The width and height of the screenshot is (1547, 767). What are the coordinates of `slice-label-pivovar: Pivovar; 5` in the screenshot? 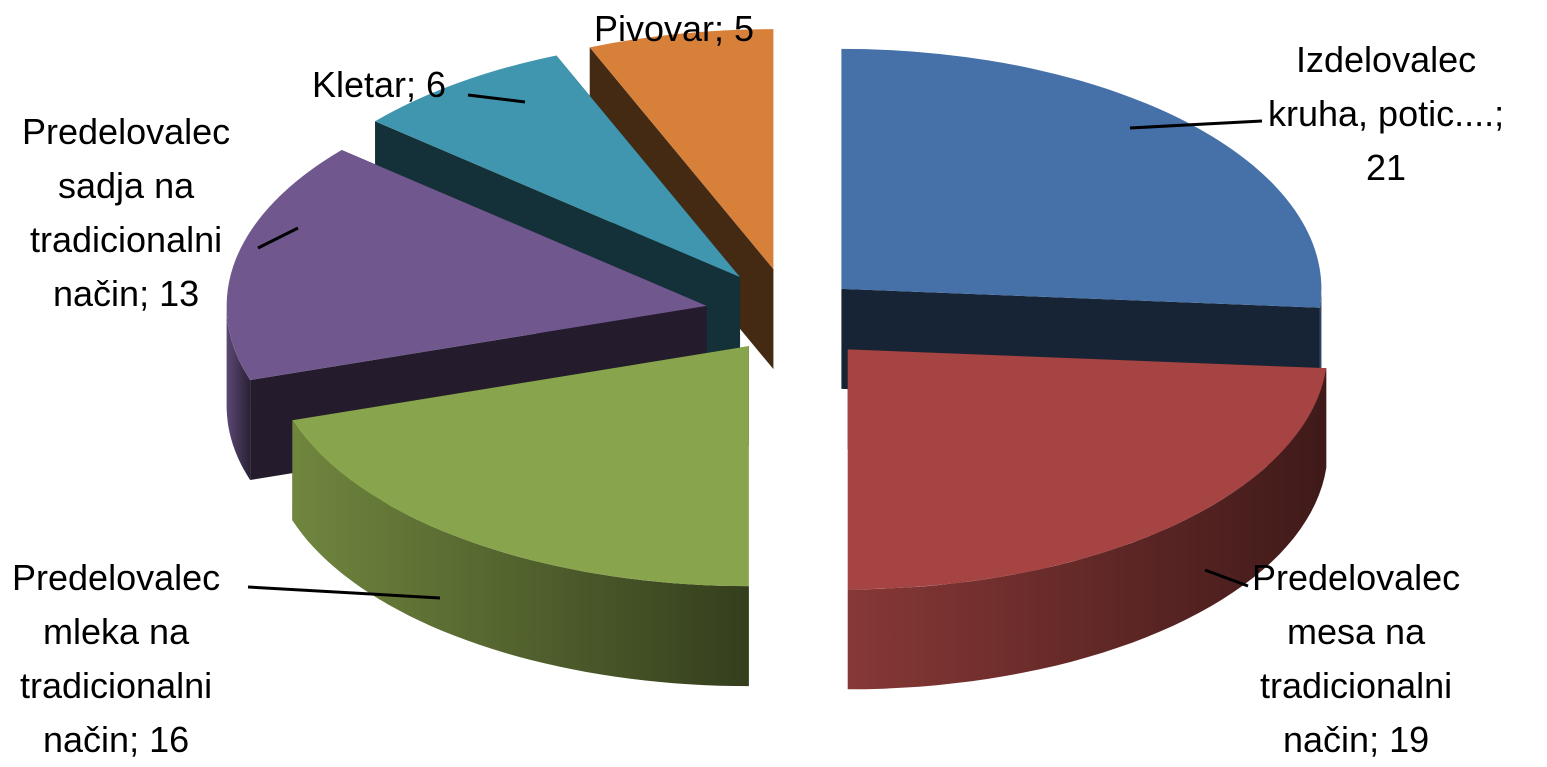 It's located at (674, 28).